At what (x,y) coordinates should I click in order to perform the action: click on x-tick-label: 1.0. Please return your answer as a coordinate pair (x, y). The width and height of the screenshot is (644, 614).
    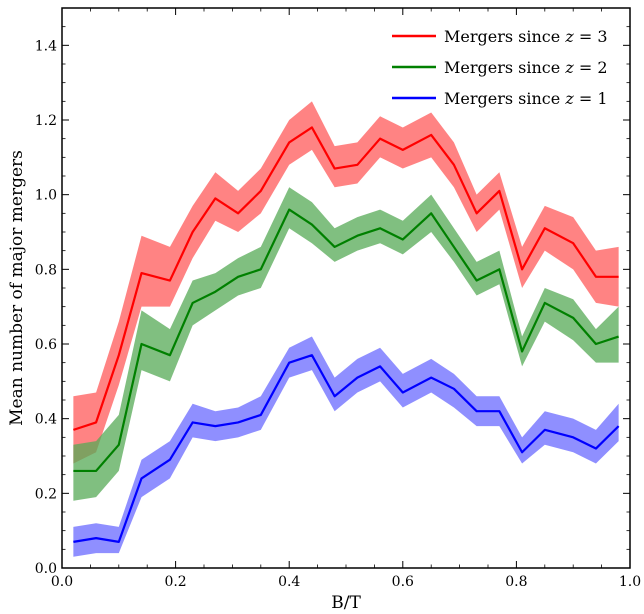
    Looking at the image, I should click on (630, 582).